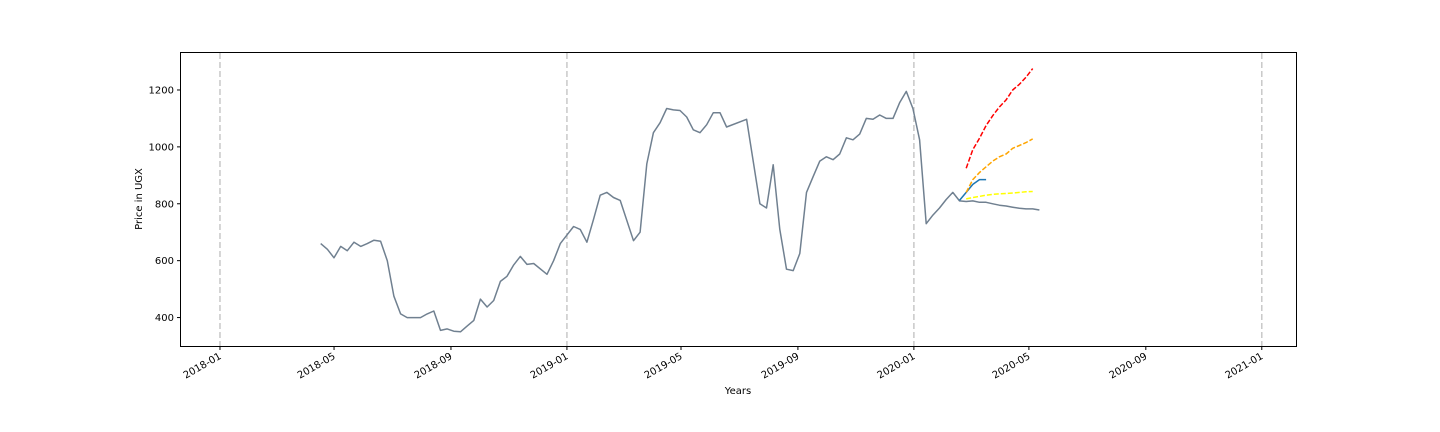 Image resolution: width=1440 pixels, height=432 pixels. I want to click on y-axis-label: Price in UGX, so click(139, 199).